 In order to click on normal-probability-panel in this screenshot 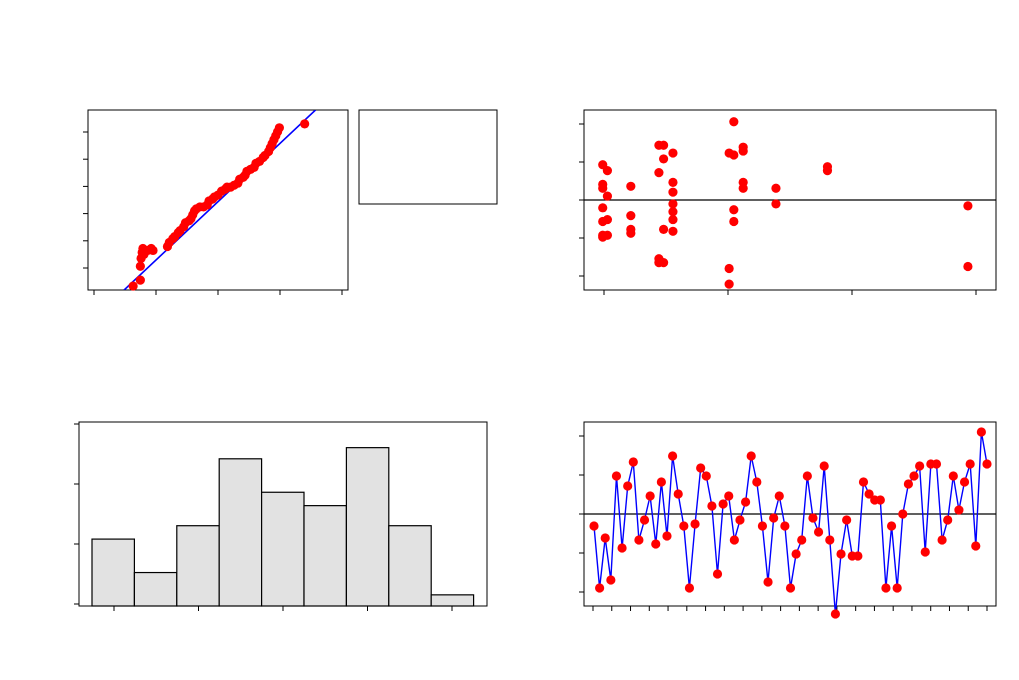, I will do `click(216, 202)`.